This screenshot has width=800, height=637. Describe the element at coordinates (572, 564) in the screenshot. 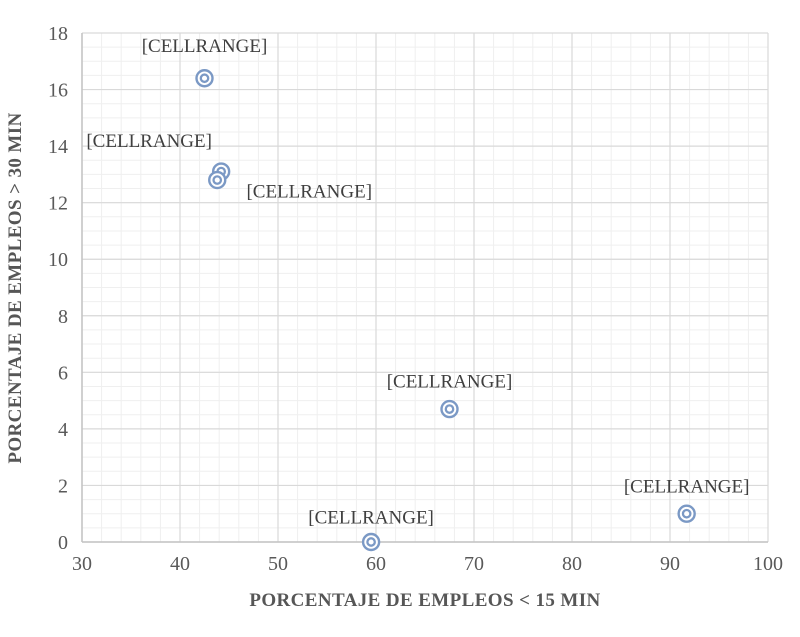

I see `x-tick-label: 80` at that location.